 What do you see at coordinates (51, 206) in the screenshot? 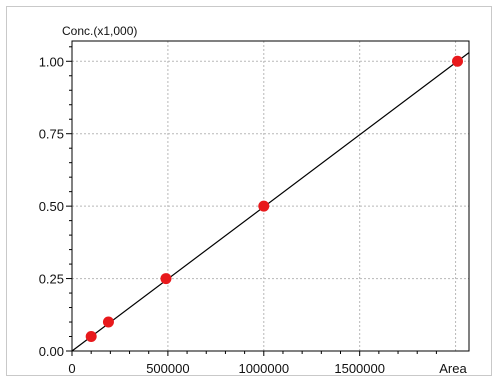
I see `y-tick-label: 0.50` at bounding box center [51, 206].